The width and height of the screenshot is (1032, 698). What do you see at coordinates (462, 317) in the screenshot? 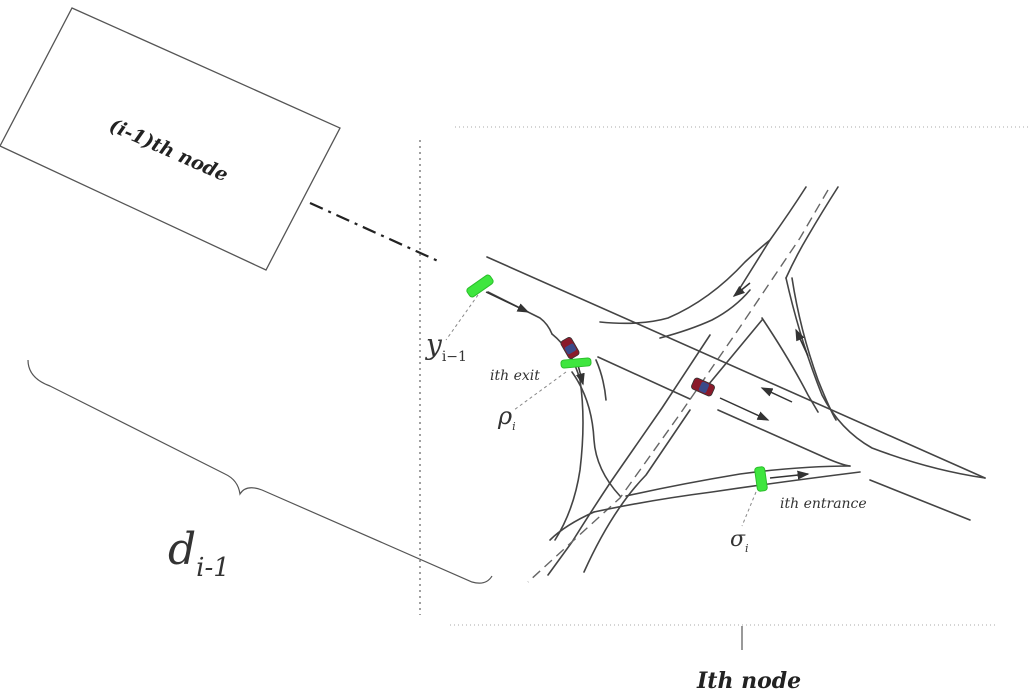
I see `y-leader` at bounding box center [462, 317].